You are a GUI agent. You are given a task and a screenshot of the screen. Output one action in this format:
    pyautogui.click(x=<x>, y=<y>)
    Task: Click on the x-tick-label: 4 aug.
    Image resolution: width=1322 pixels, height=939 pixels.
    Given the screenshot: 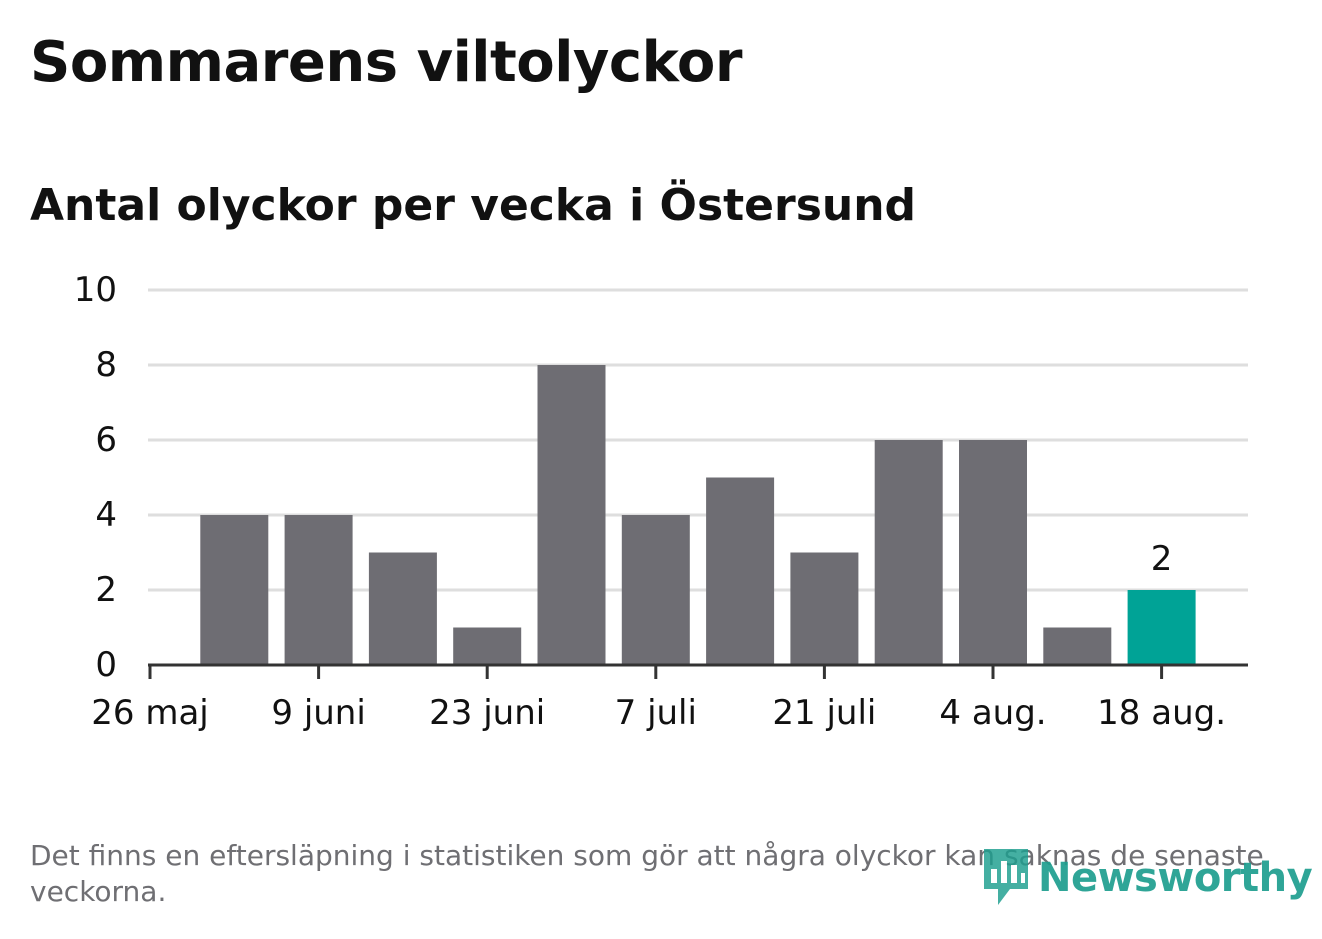 What is the action you would take?
    pyautogui.click(x=992, y=713)
    